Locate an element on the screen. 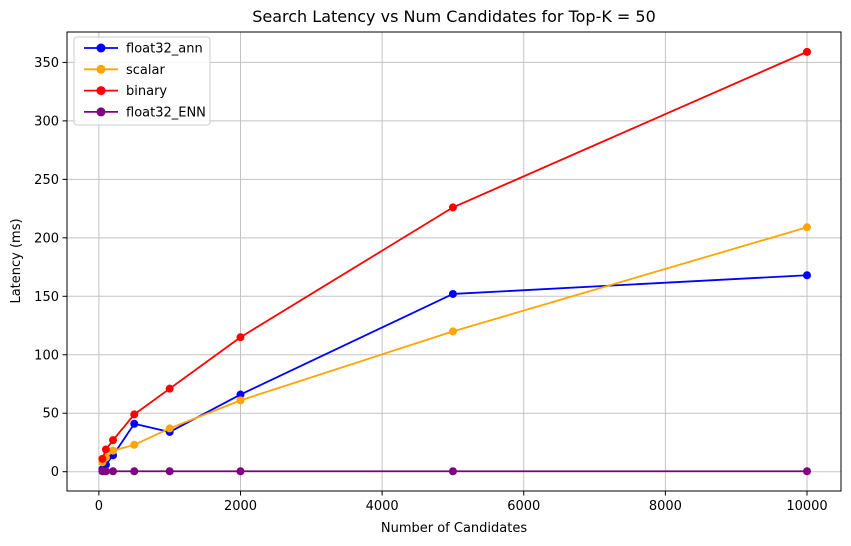 The width and height of the screenshot is (851, 546). x-tick-label: 2000 is located at coordinates (240, 506).